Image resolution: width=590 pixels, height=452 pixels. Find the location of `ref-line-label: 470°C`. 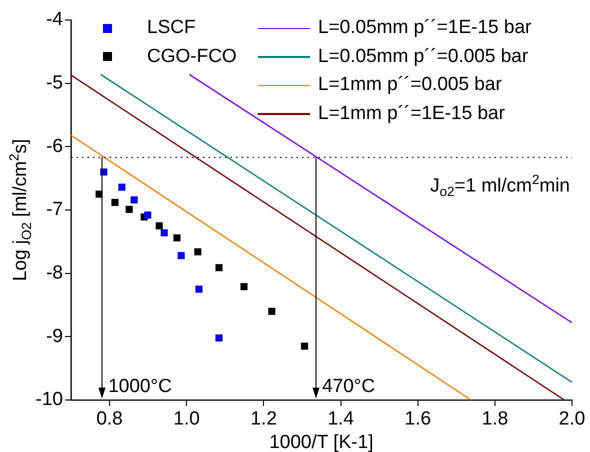

ref-line-label: 470°C is located at coordinates (349, 386).